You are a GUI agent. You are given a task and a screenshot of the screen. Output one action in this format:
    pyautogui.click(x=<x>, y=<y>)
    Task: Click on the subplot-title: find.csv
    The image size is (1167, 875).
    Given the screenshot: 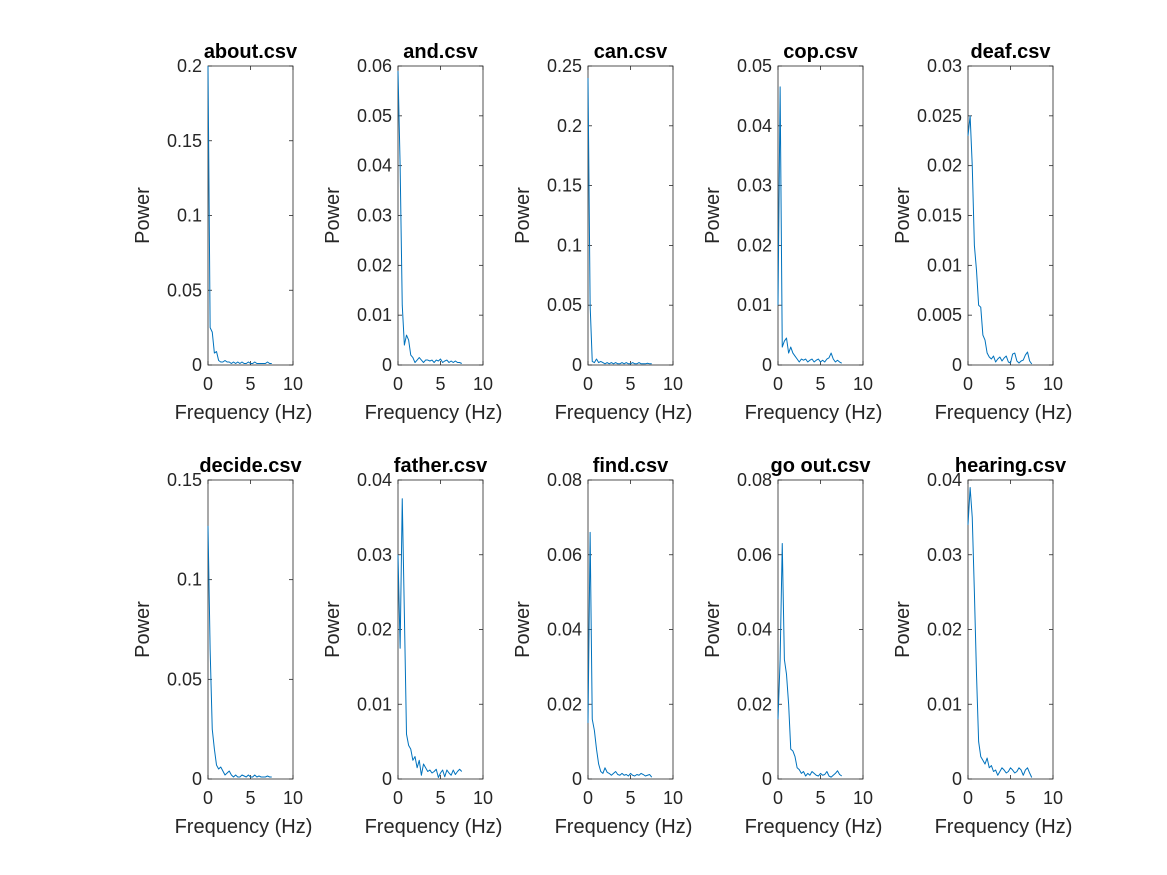 What is the action you would take?
    pyautogui.click(x=631, y=466)
    